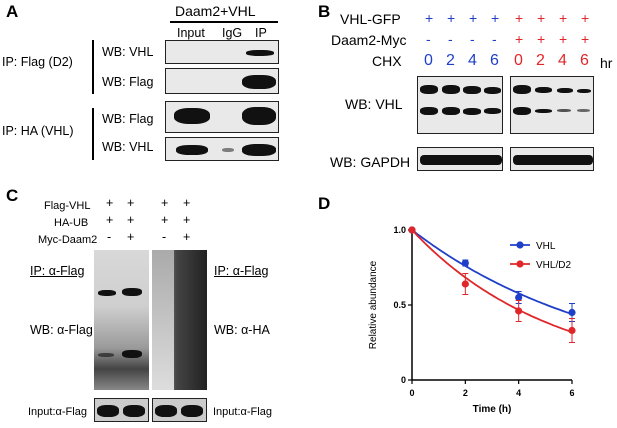  I want to click on header-underline, so click(224, 22).